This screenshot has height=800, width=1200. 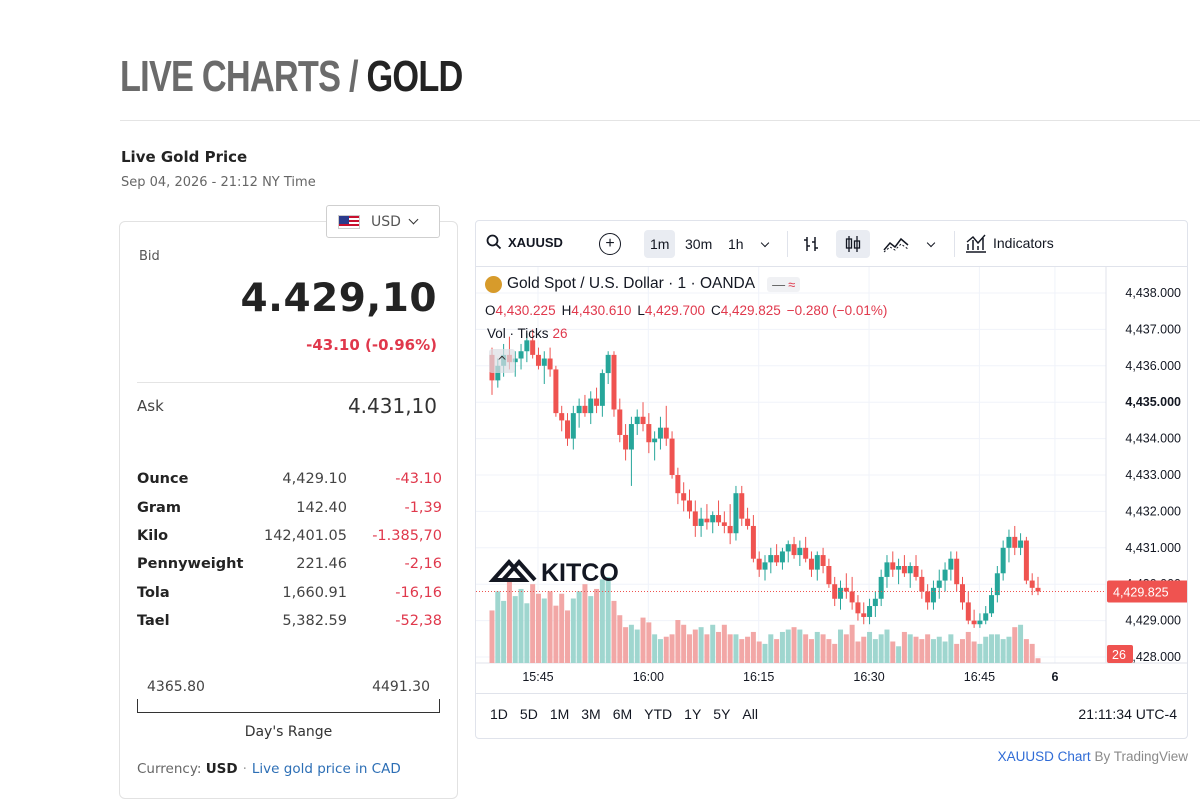 What do you see at coordinates (163, 479) in the screenshot?
I see `unit-name: Ounce` at bounding box center [163, 479].